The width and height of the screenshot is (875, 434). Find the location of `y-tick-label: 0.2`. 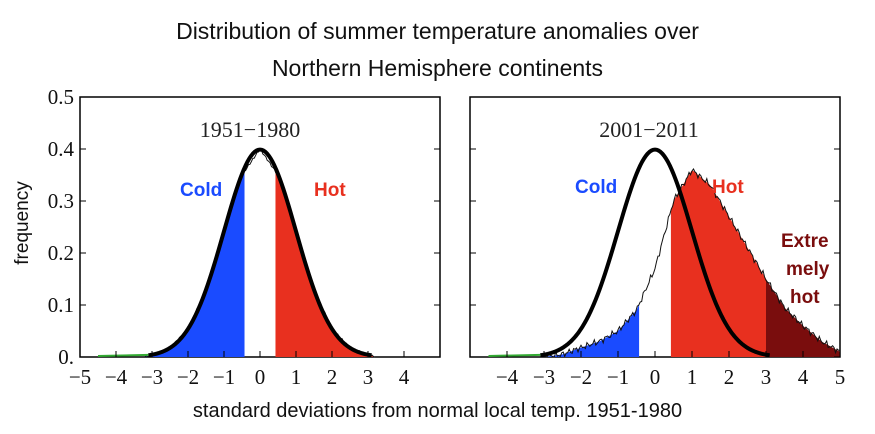

y-tick-label: 0.2 is located at coordinates (61, 253).